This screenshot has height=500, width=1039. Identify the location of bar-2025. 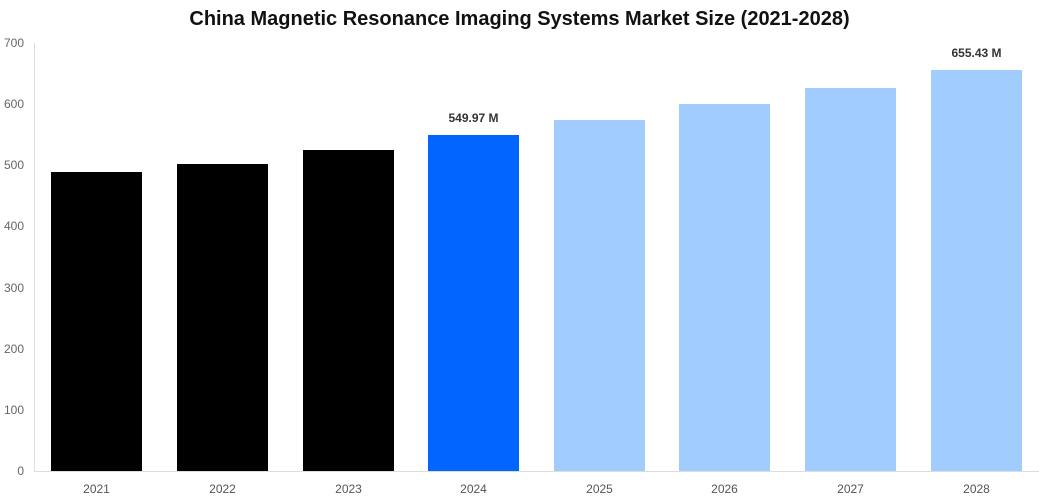
(599, 295).